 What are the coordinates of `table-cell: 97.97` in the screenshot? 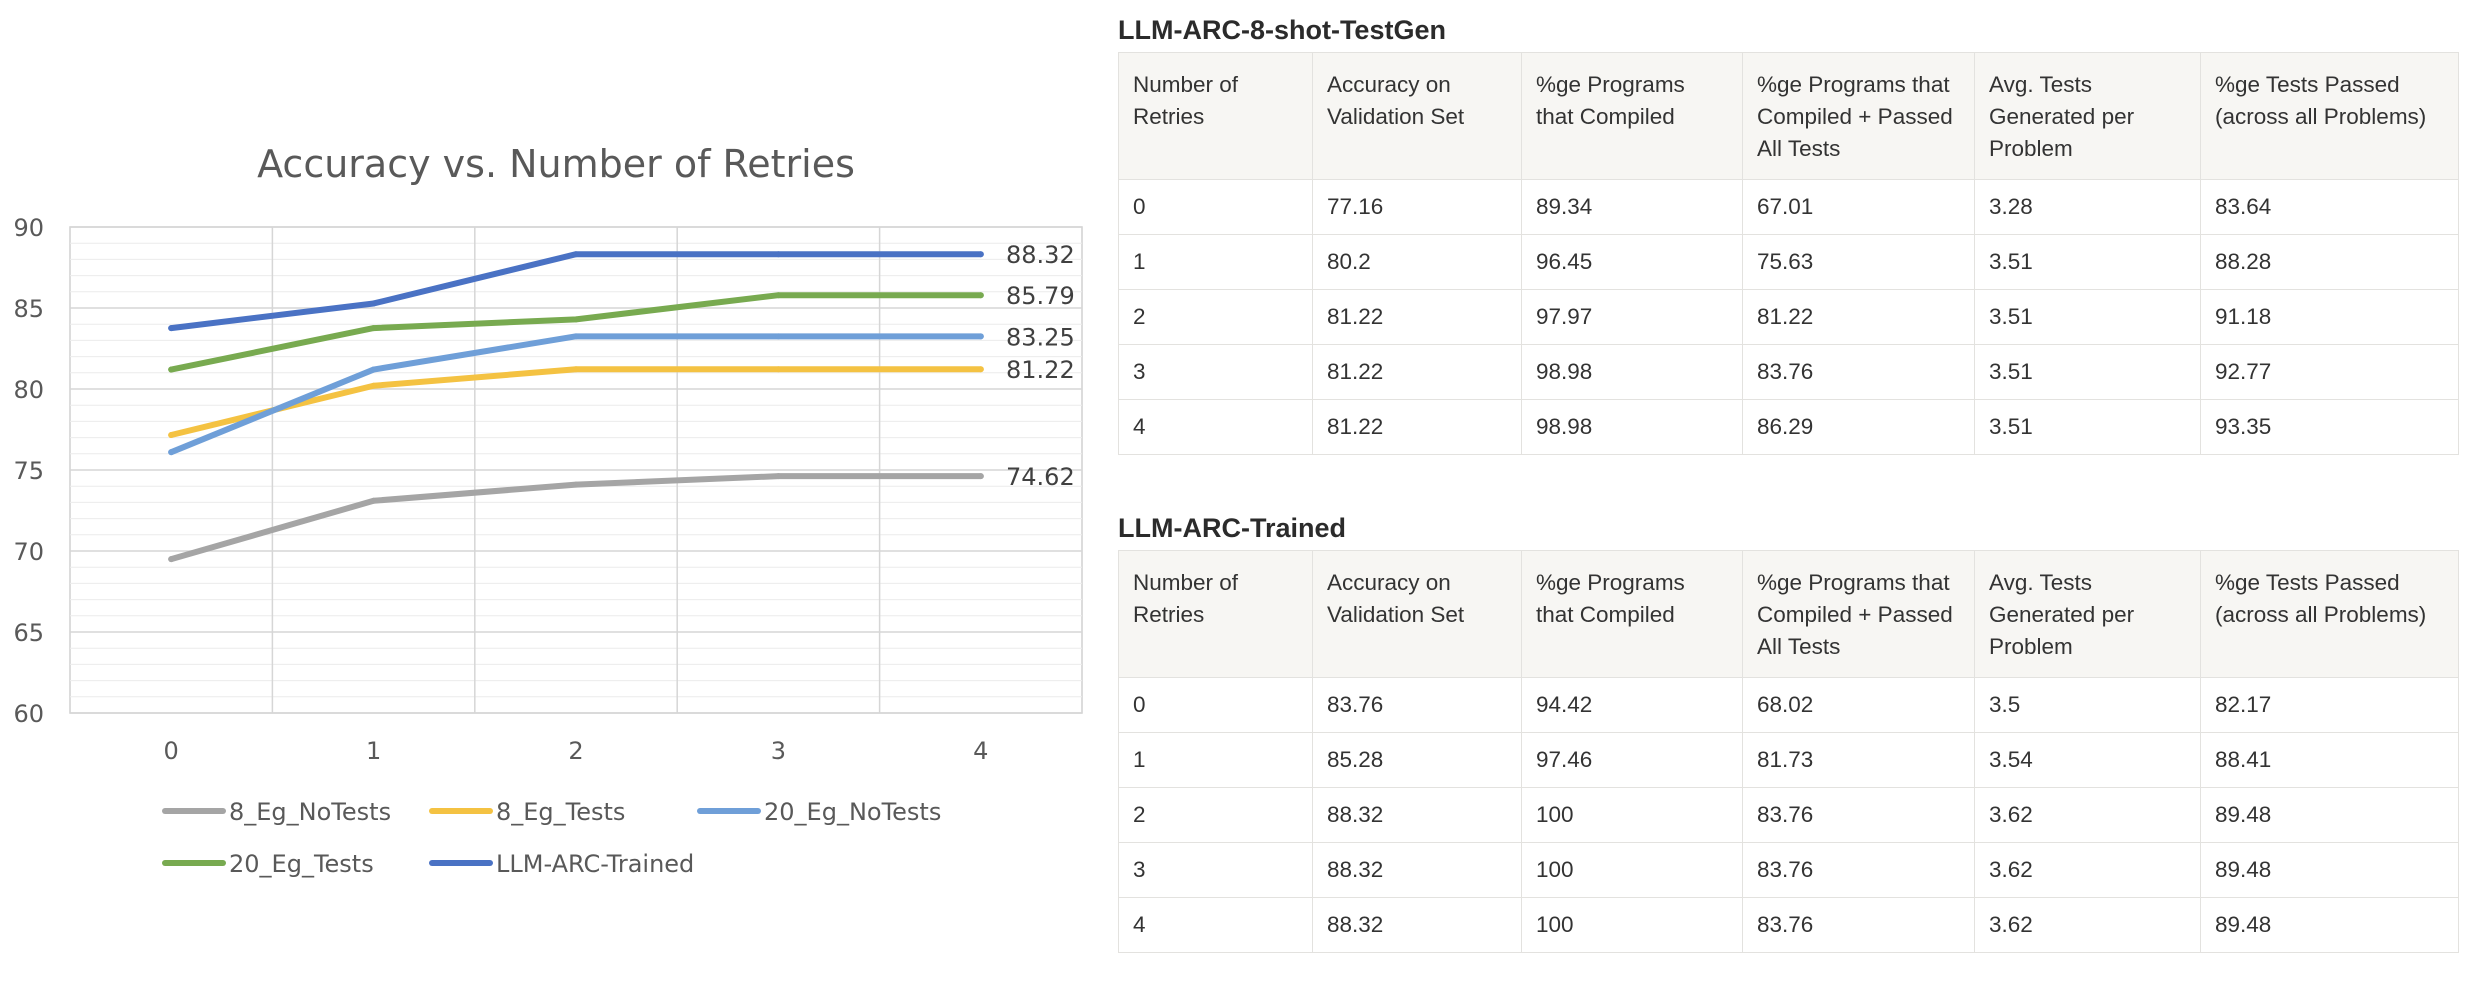 It's located at (1632, 317).